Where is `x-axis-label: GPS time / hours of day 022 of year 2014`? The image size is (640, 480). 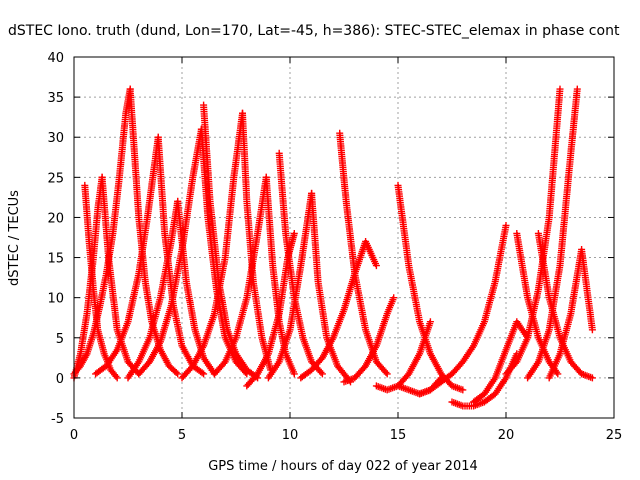 x-axis-label: GPS time / hours of day 022 of year 2014 is located at coordinates (343, 466).